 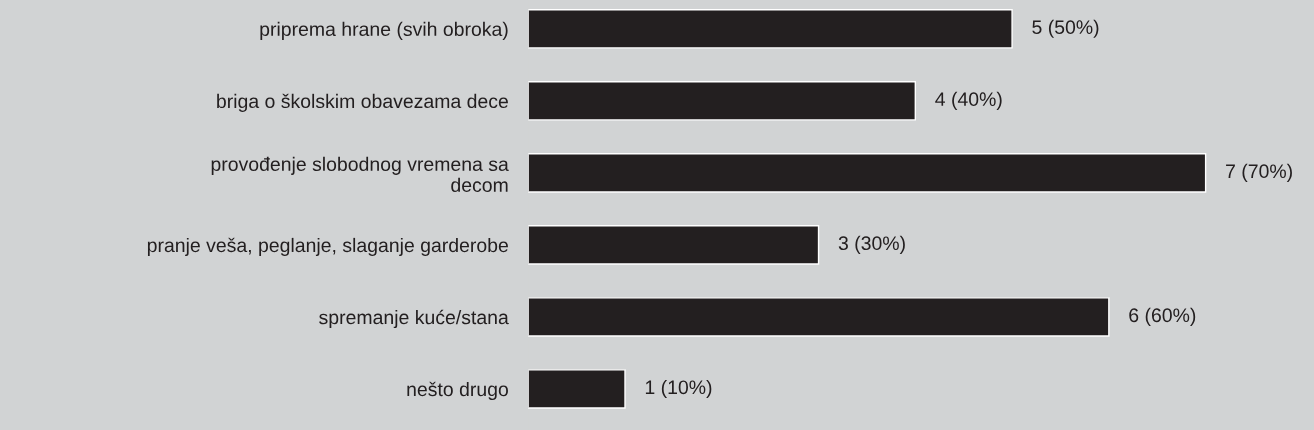 I want to click on y-tick-label: provođenje slobodnog vremena sa decom, so click(x=360, y=174).